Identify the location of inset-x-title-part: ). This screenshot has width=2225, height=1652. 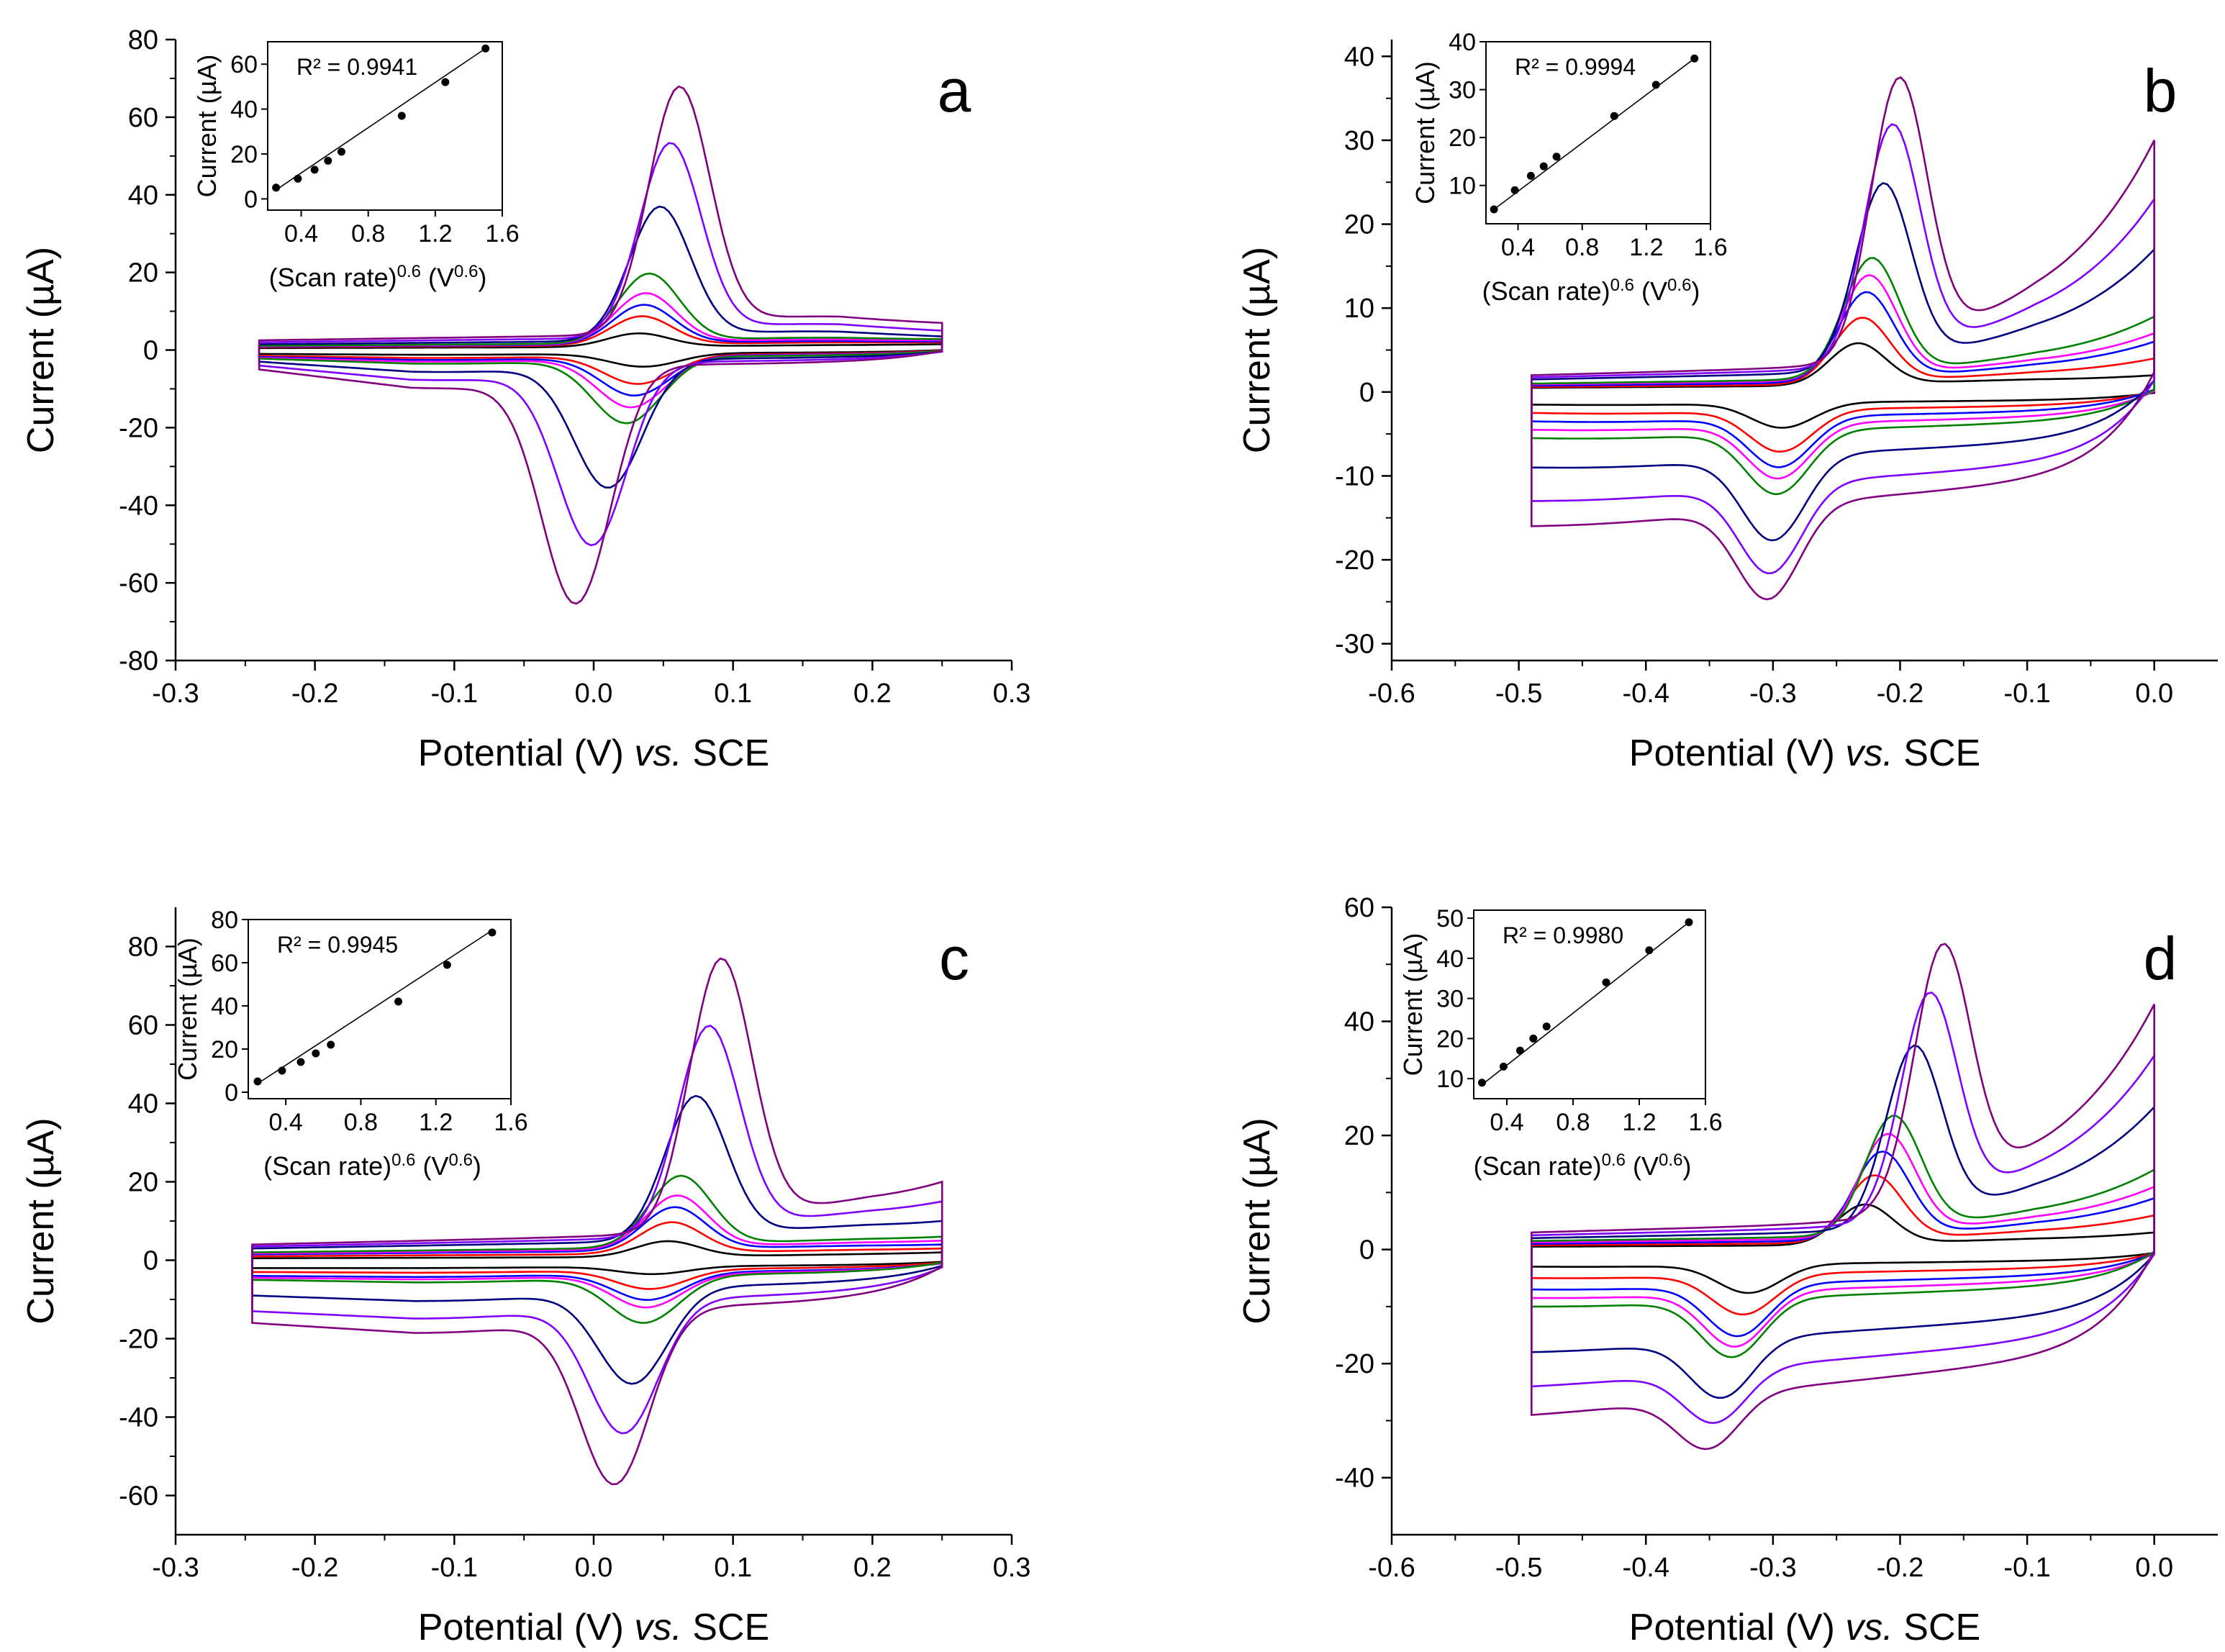
(482, 277).